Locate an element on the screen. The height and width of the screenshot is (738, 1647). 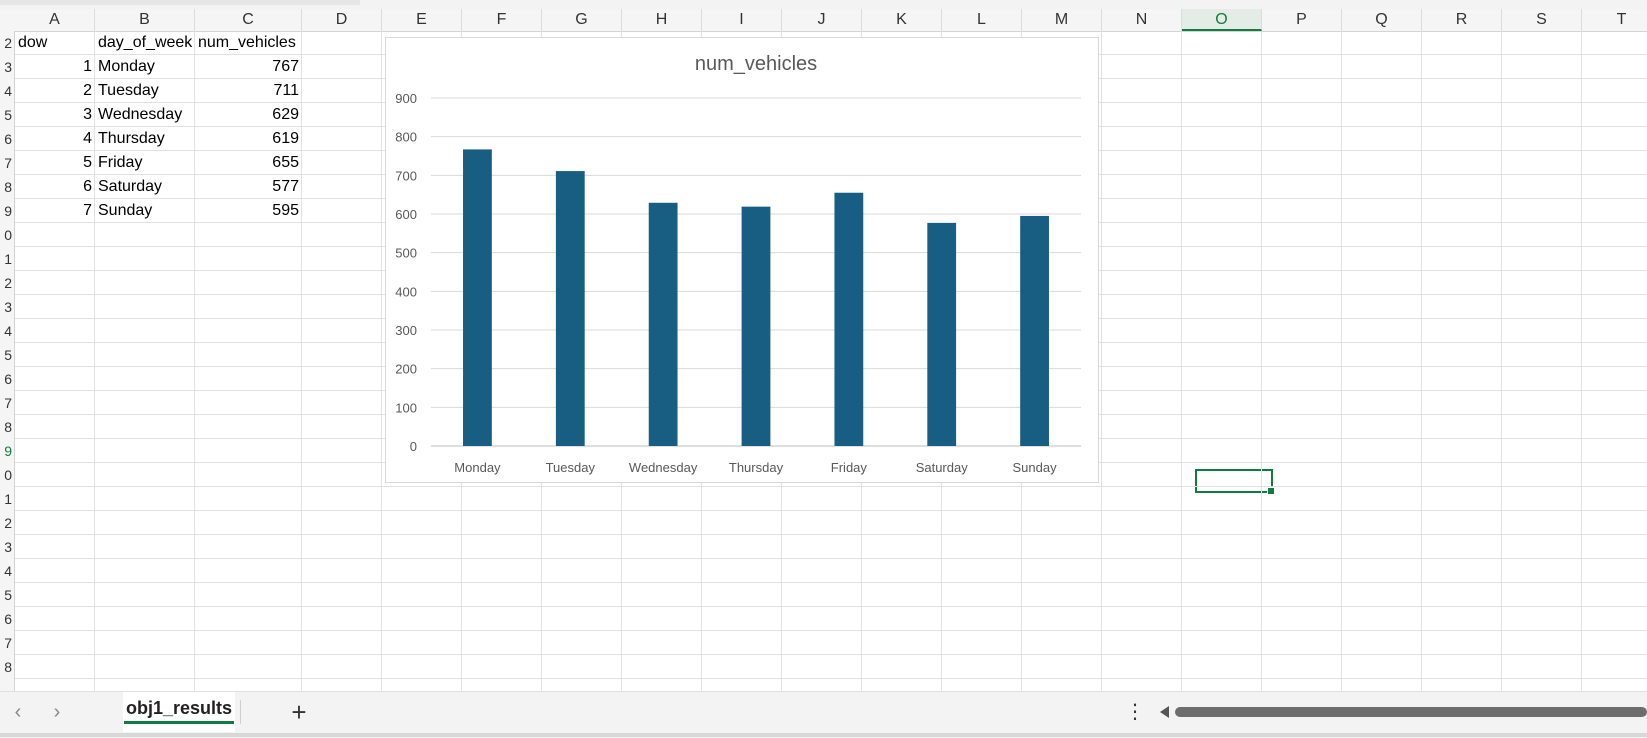
column-header-q: Q is located at coordinates (1382, 20).